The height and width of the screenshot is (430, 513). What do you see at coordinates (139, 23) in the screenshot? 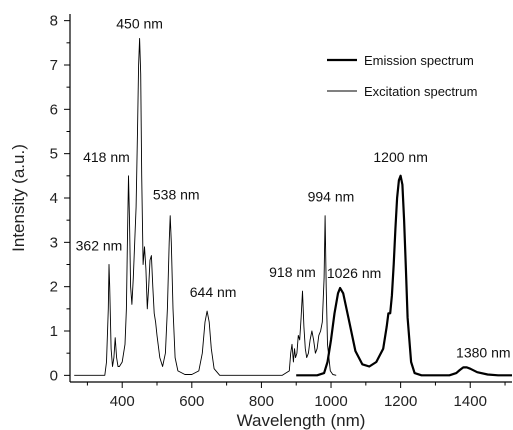
I see `peak-label: 450 nm` at bounding box center [139, 23].